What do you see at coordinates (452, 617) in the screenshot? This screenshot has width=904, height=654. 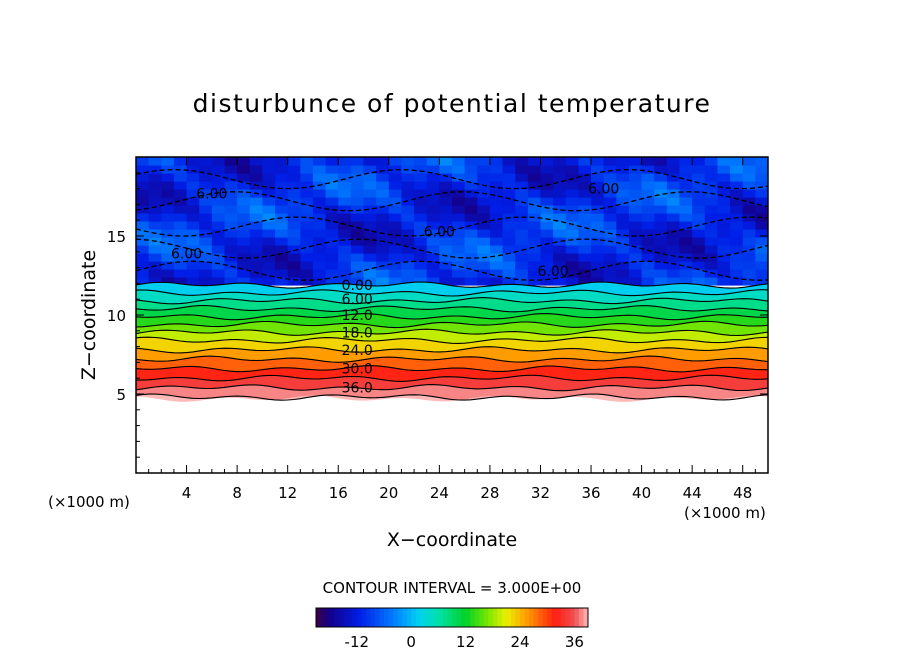 I see `colorbar` at bounding box center [452, 617].